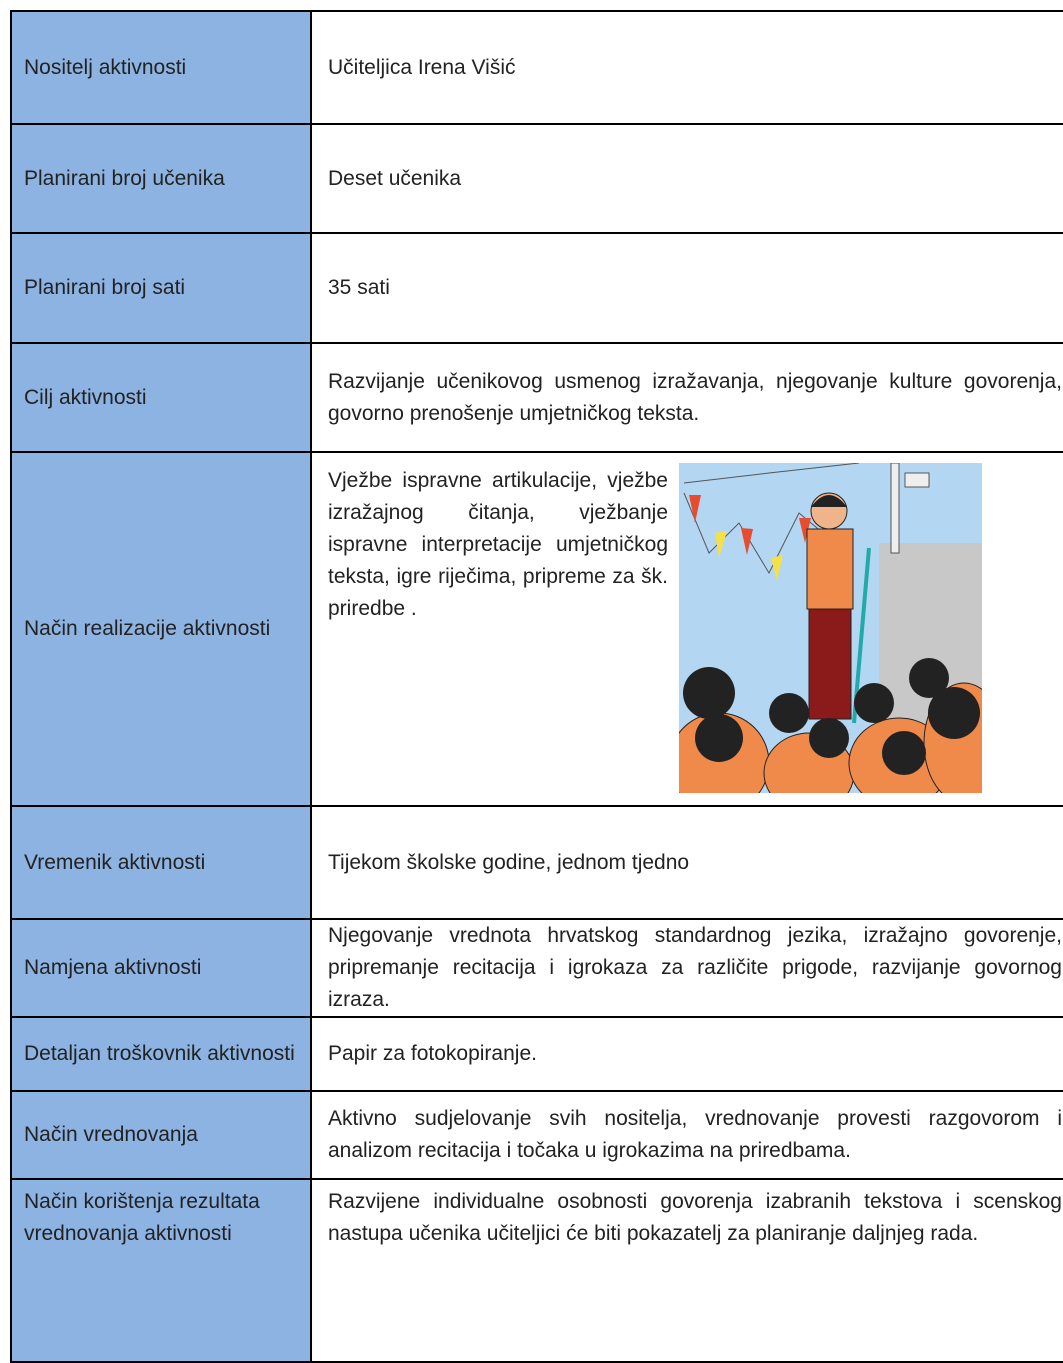 The height and width of the screenshot is (1363, 1063). Describe the element at coordinates (161, 67) in the screenshot. I see `row-label: Nositelj aktivnosti` at that location.